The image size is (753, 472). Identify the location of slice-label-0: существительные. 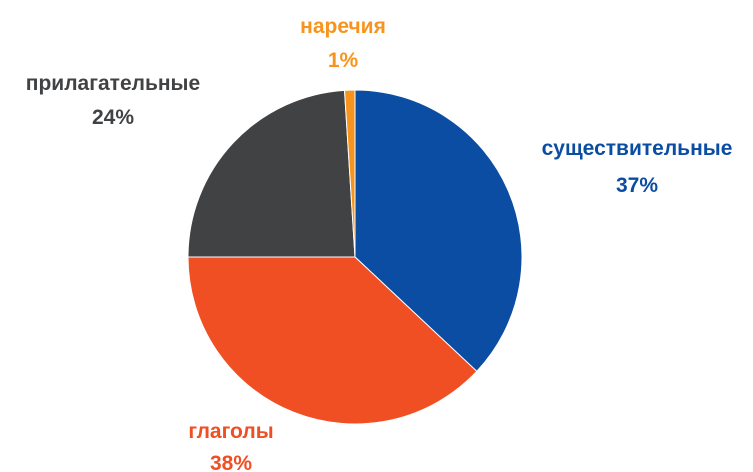
(637, 148).